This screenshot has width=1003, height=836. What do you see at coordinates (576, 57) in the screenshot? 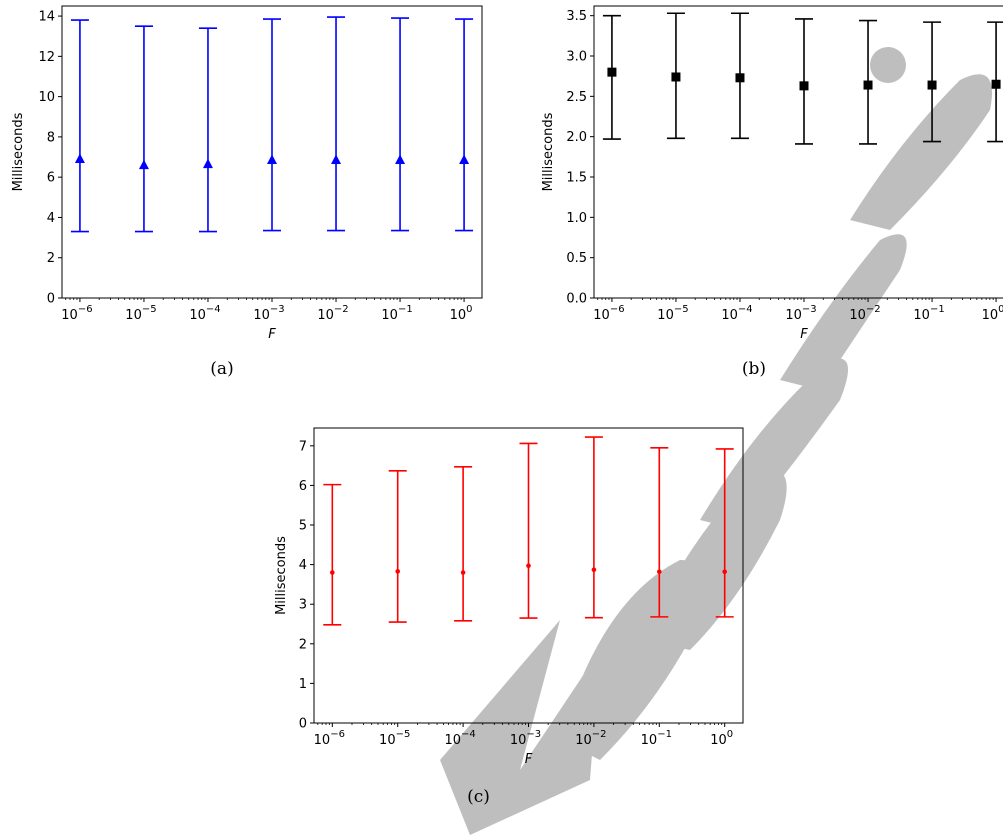
I see `y-tick-label: 3.0` at bounding box center [576, 57].